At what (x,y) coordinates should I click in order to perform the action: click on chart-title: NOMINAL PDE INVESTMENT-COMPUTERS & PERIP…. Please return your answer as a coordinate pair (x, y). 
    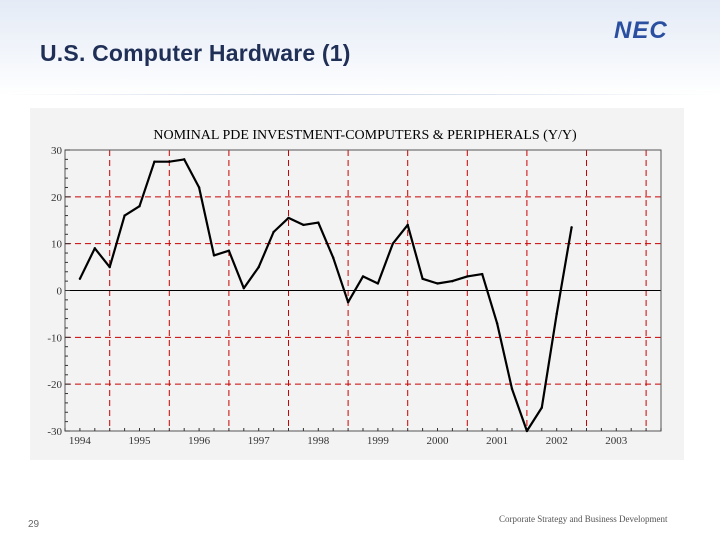
    Looking at the image, I should click on (365, 135).